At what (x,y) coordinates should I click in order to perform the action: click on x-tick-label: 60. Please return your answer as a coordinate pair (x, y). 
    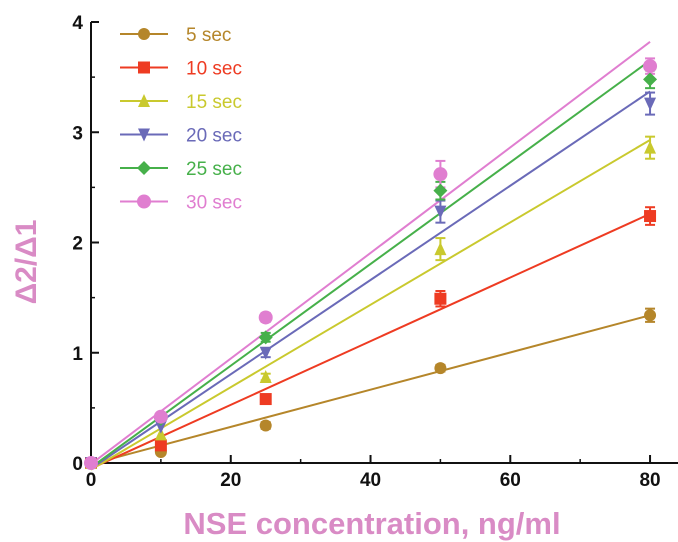
    Looking at the image, I should click on (510, 480).